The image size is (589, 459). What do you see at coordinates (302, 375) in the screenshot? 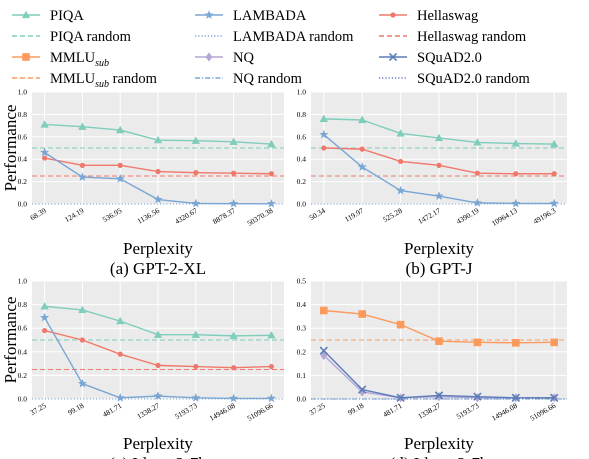
I see `y-tick-label: 0.1` at bounding box center [302, 375].